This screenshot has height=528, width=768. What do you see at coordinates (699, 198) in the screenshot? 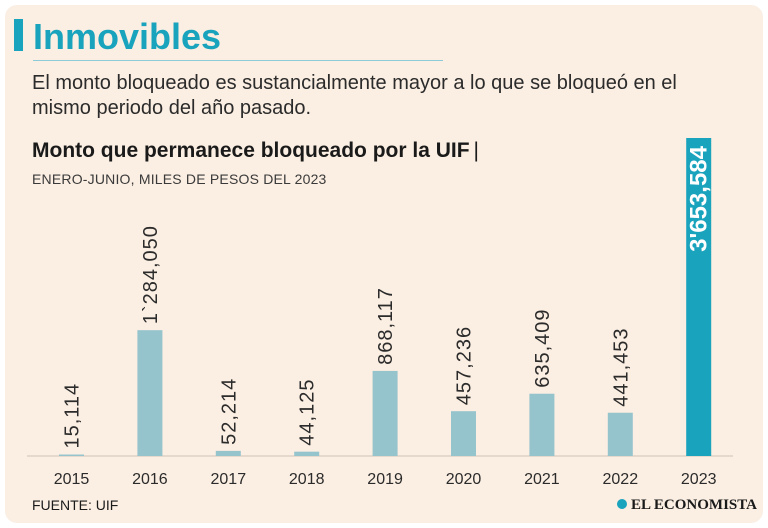
I see `value-label-2023: 3'653,584` at bounding box center [699, 198].